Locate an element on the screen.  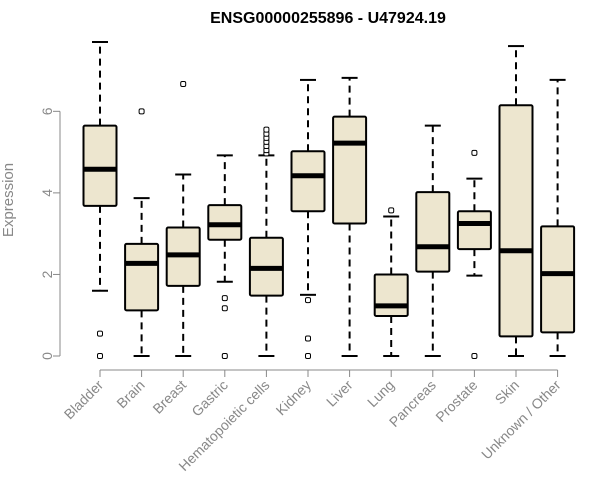
box-unknown-other is located at coordinates (558, 217).